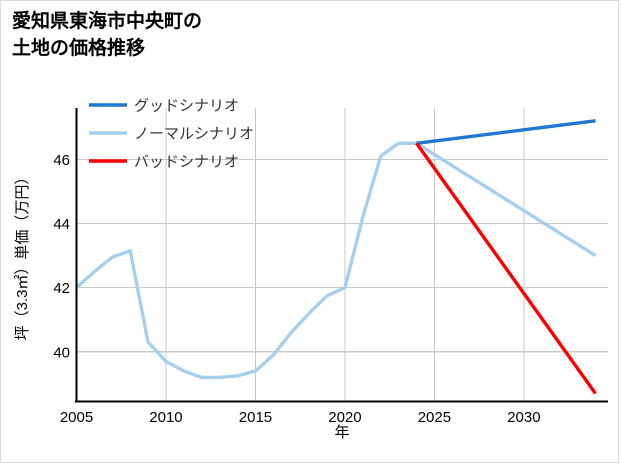 This screenshot has height=465, width=621. I want to click on legend-label-1: ノーマルシナリオ, so click(194, 134).